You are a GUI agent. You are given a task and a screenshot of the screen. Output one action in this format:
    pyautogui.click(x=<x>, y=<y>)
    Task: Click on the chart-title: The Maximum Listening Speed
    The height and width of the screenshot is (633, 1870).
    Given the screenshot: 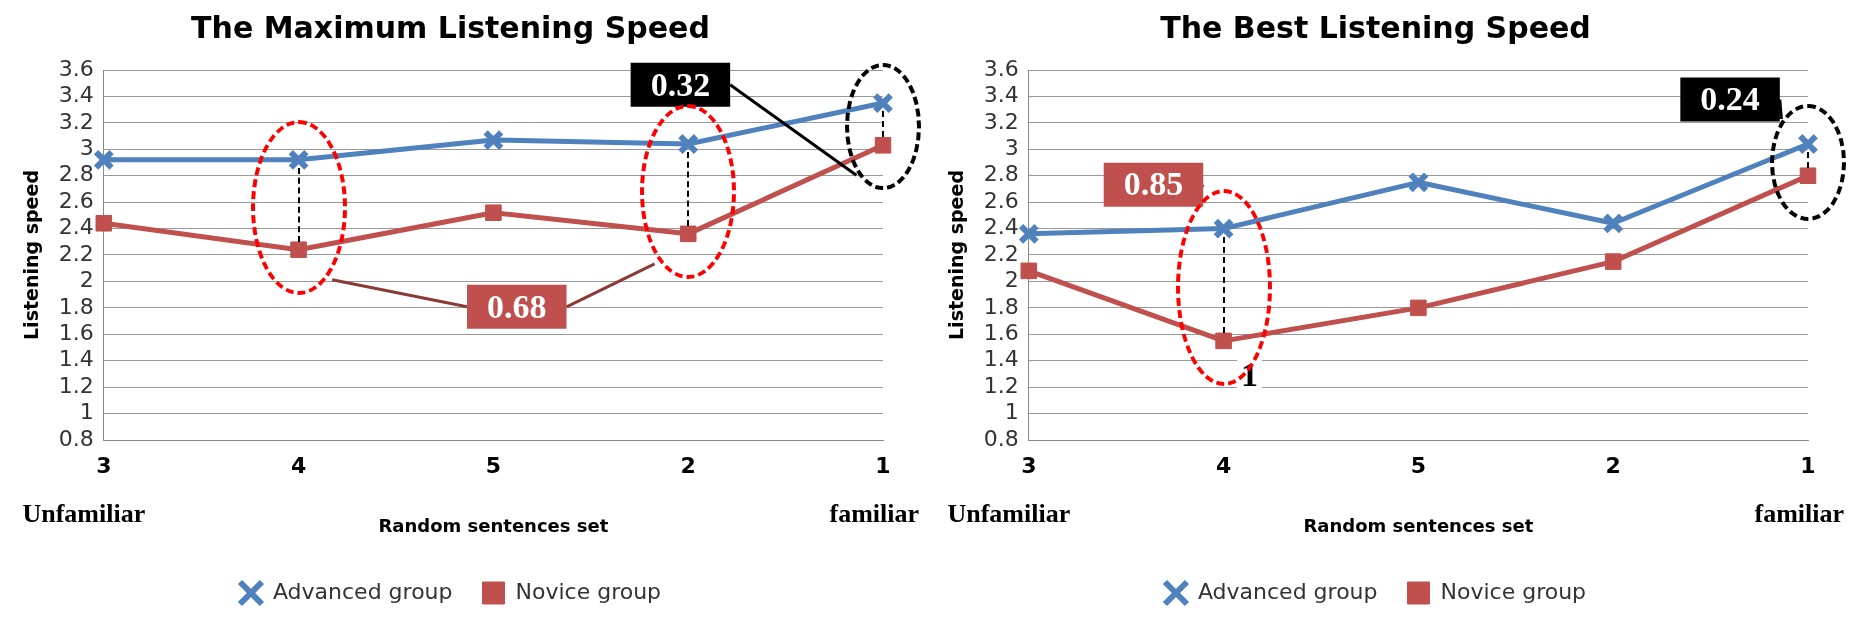 What is the action you would take?
    pyautogui.click(x=450, y=27)
    